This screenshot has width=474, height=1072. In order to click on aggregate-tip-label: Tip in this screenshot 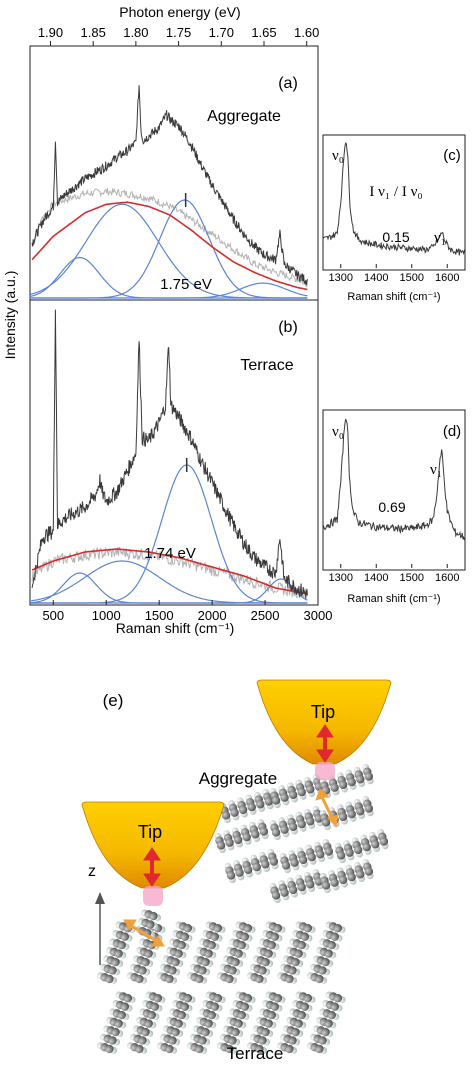, I will do `click(323, 712)`.